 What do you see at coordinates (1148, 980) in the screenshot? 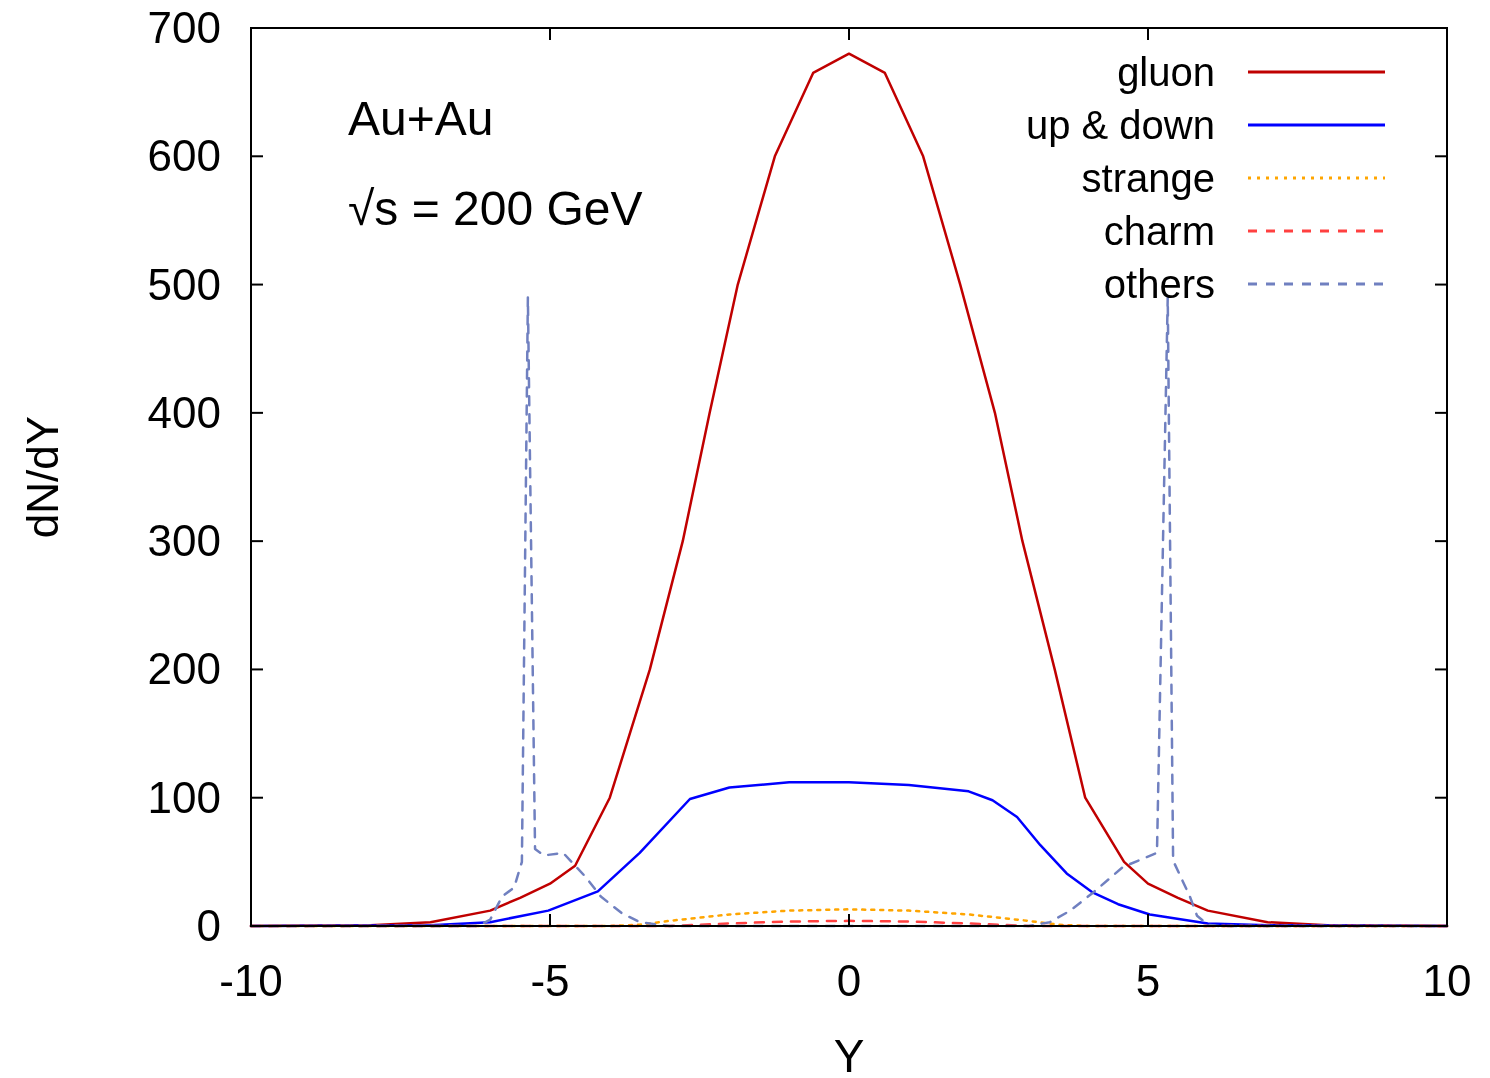
I see `x-tick-label: 5` at bounding box center [1148, 980].